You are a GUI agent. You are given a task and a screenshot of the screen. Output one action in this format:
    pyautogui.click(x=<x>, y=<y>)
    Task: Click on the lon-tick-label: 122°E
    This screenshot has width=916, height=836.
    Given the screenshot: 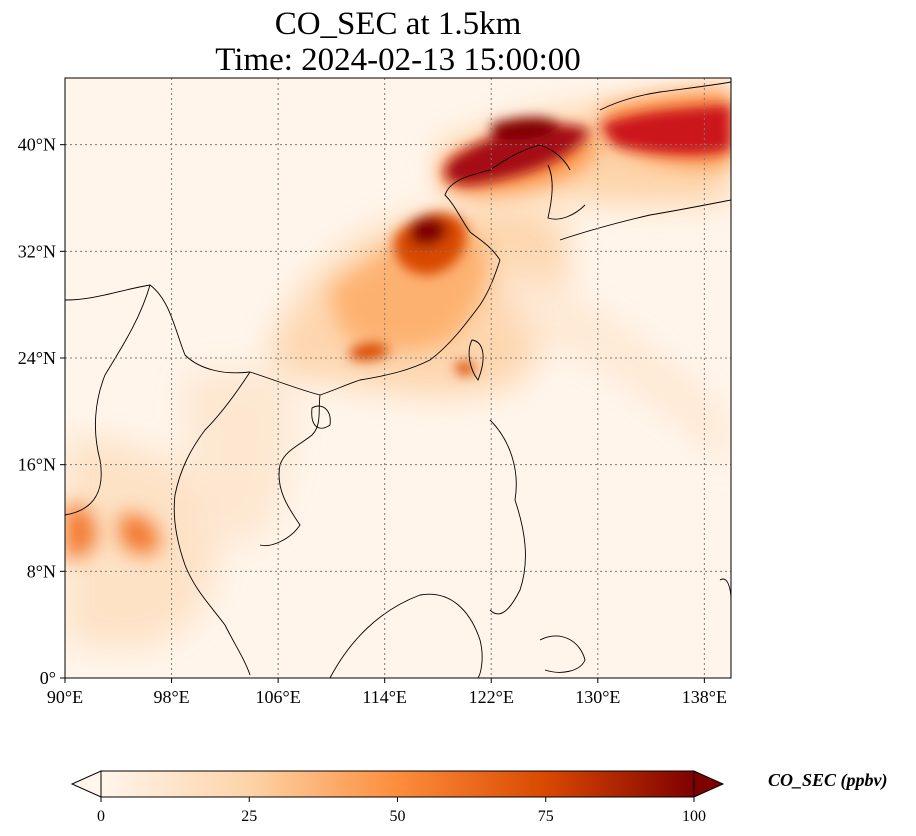 What is the action you would take?
    pyautogui.click(x=491, y=697)
    